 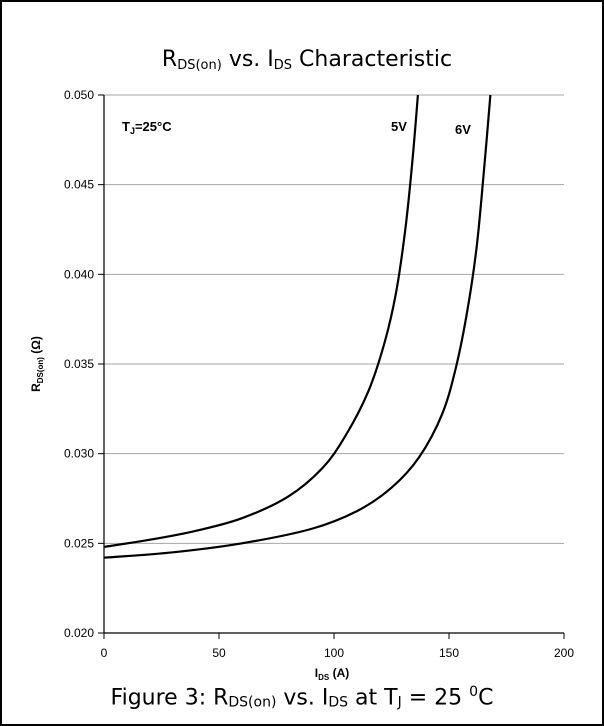 What do you see at coordinates (79, 95) in the screenshot?
I see `y-tick-label: 0.050` at bounding box center [79, 95].